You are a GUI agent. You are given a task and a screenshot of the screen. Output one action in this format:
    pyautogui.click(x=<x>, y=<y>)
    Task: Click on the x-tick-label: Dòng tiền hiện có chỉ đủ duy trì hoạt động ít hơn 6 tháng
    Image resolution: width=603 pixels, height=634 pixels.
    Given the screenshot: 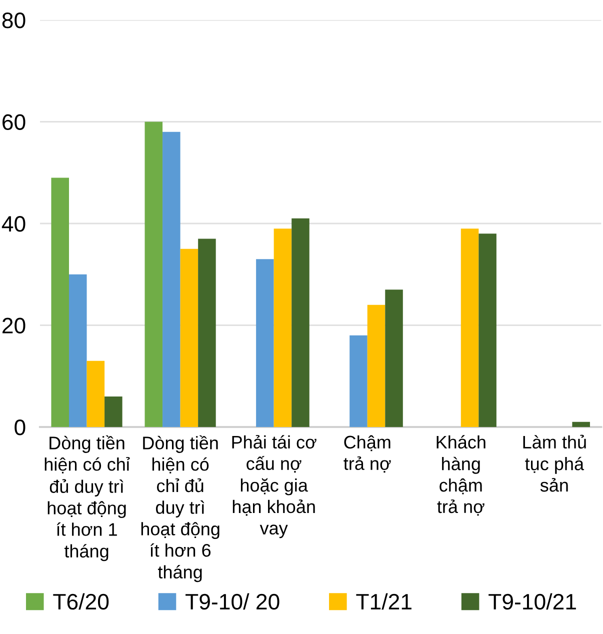 What is the action you would take?
    pyautogui.click(x=180, y=508)
    